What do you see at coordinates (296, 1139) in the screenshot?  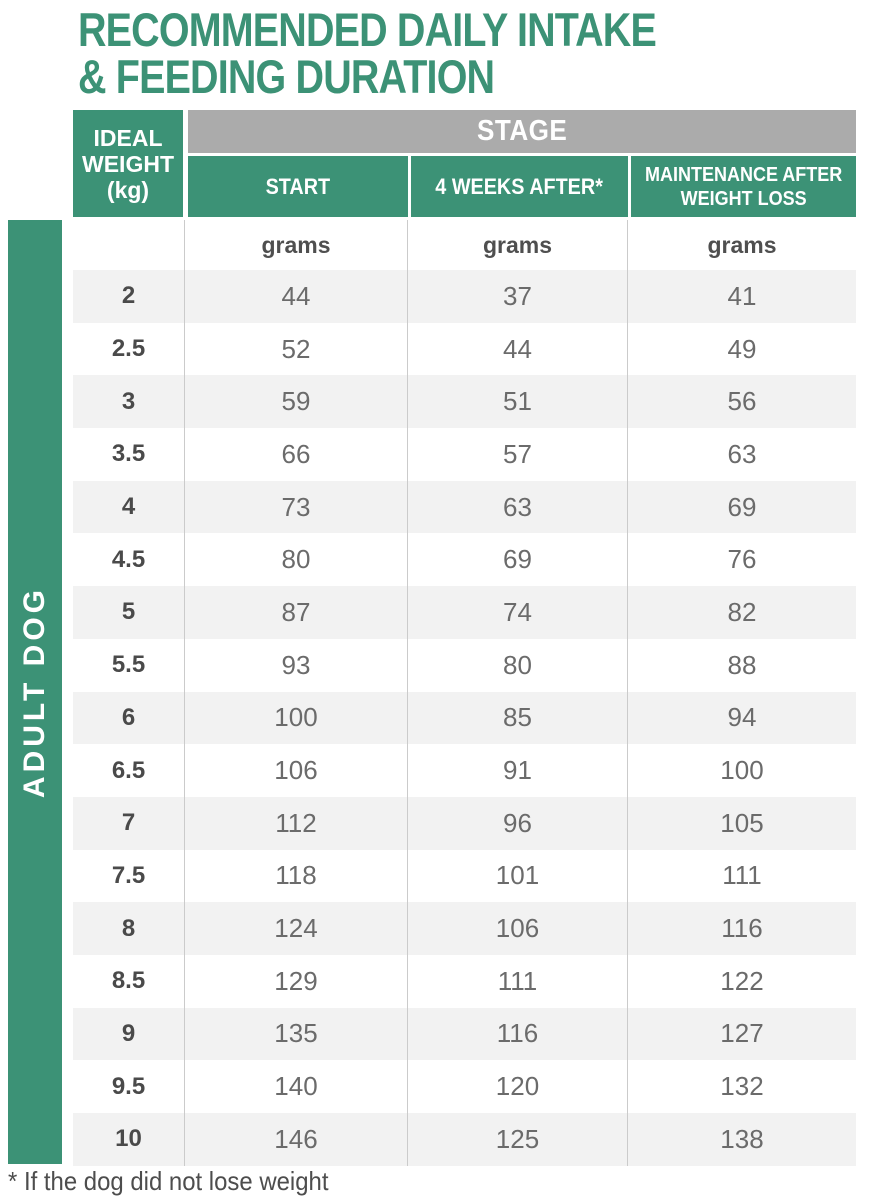 I see `start-cell: 146` at bounding box center [296, 1139].